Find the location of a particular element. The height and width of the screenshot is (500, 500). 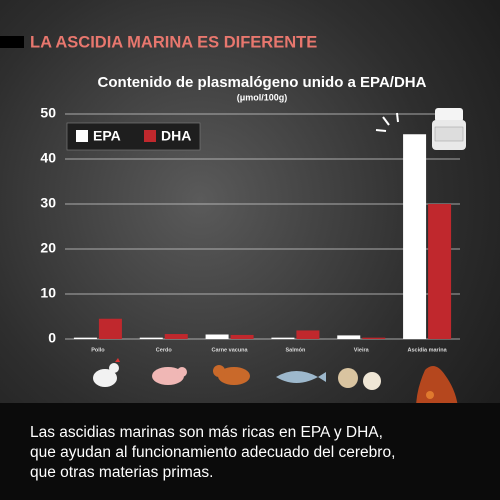

y-tick-label: 30 is located at coordinates (48, 203).